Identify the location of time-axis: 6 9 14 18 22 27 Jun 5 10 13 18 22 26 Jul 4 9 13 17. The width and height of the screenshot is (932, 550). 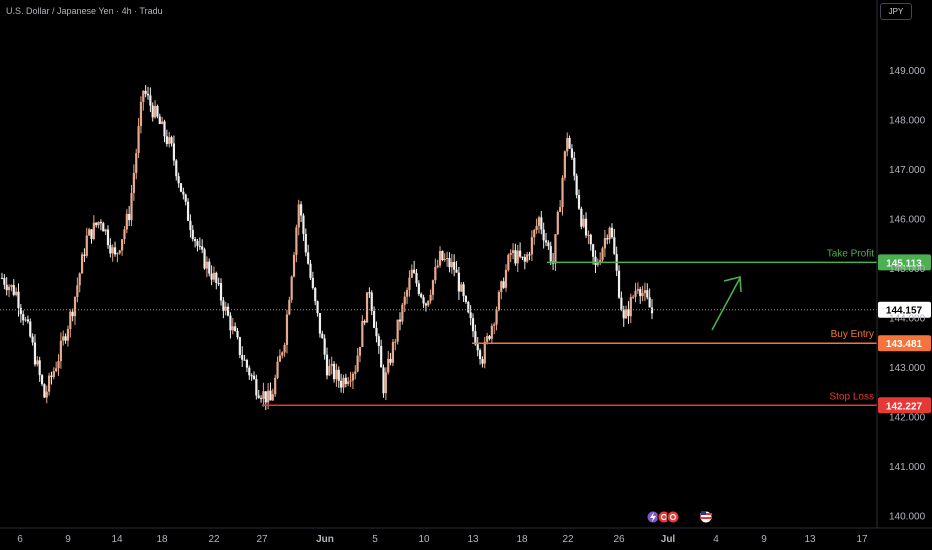
(466, 536).